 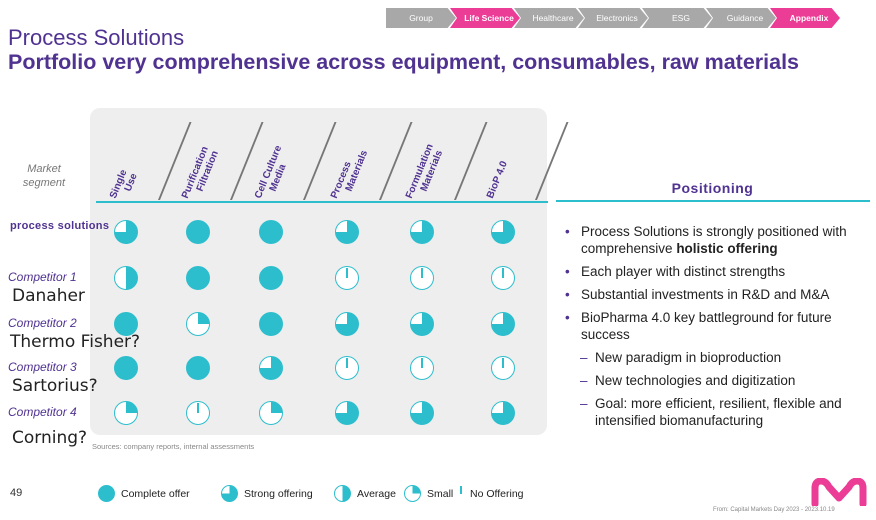 I want to click on legend-item: Complete offer, so click(x=144, y=493).